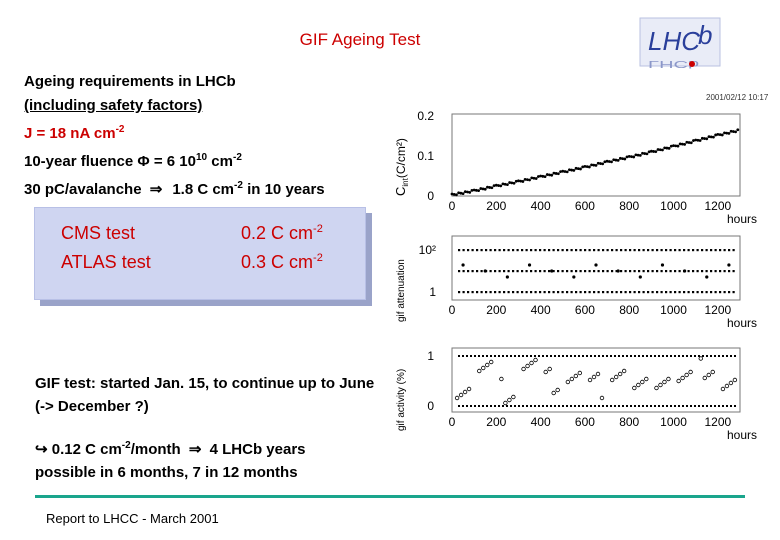  Describe the element at coordinates (496, 206) in the screenshot. I see `plot1-xtick: 200` at that location.